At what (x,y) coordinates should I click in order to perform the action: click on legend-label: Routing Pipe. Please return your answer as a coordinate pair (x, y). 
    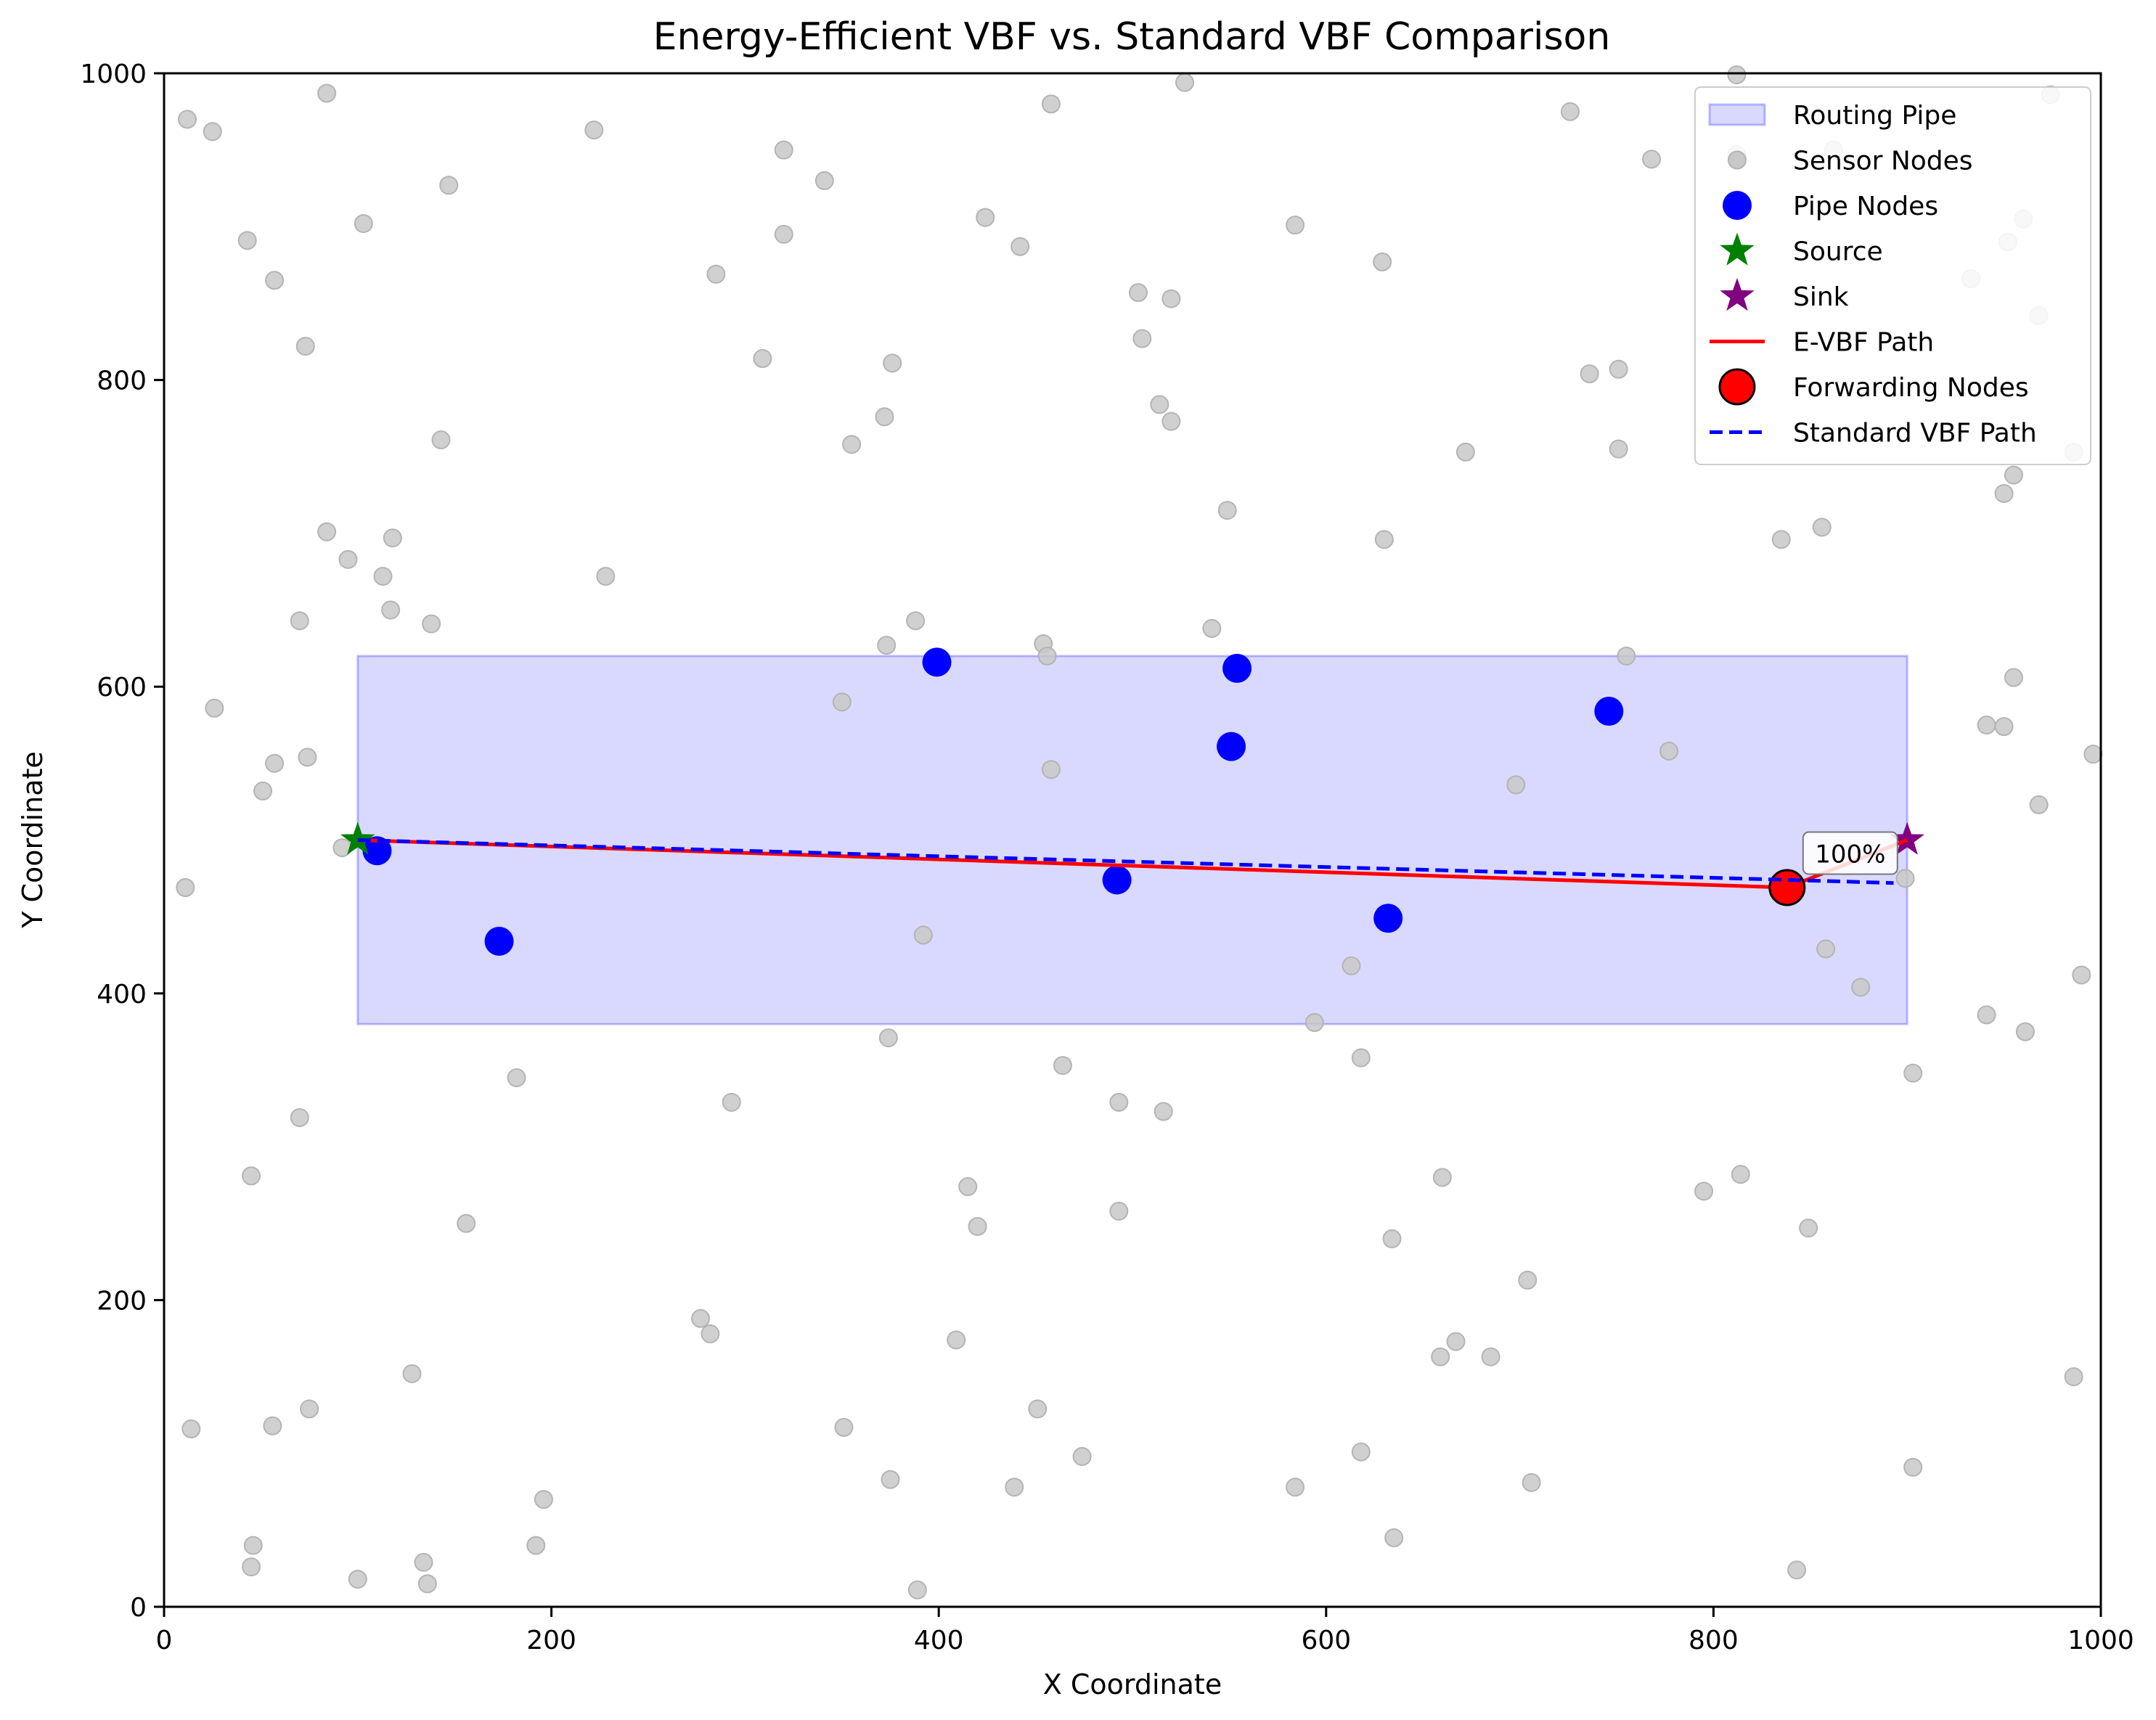
    Looking at the image, I should click on (1875, 116).